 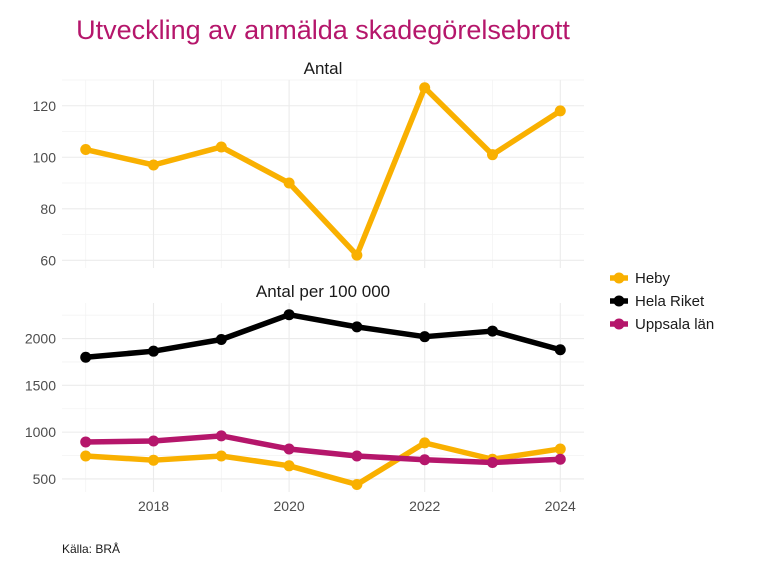 I want to click on panel-title: Antal, so click(x=323, y=68).